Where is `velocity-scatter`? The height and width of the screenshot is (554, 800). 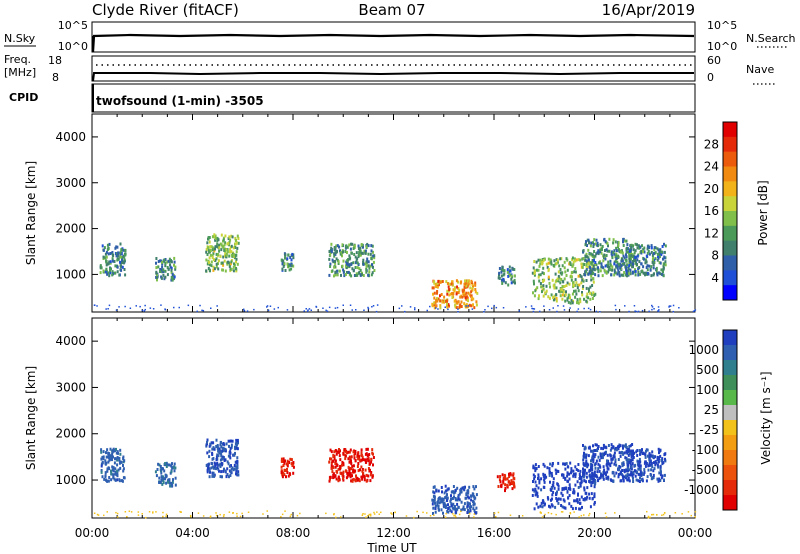 velocity-scatter is located at coordinates (395, 478).